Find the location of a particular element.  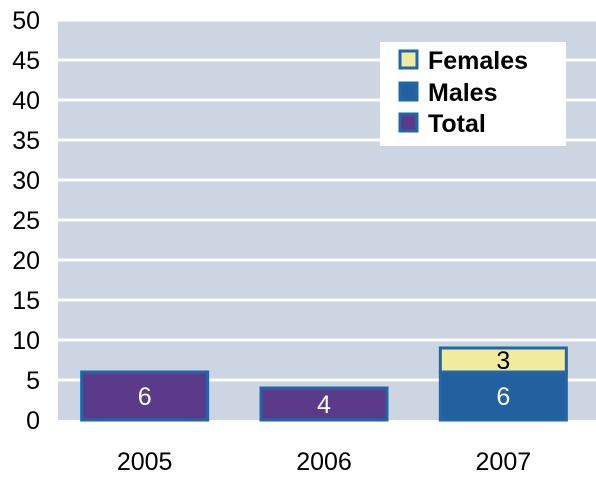

legend-label-total: Total is located at coordinates (457, 124).